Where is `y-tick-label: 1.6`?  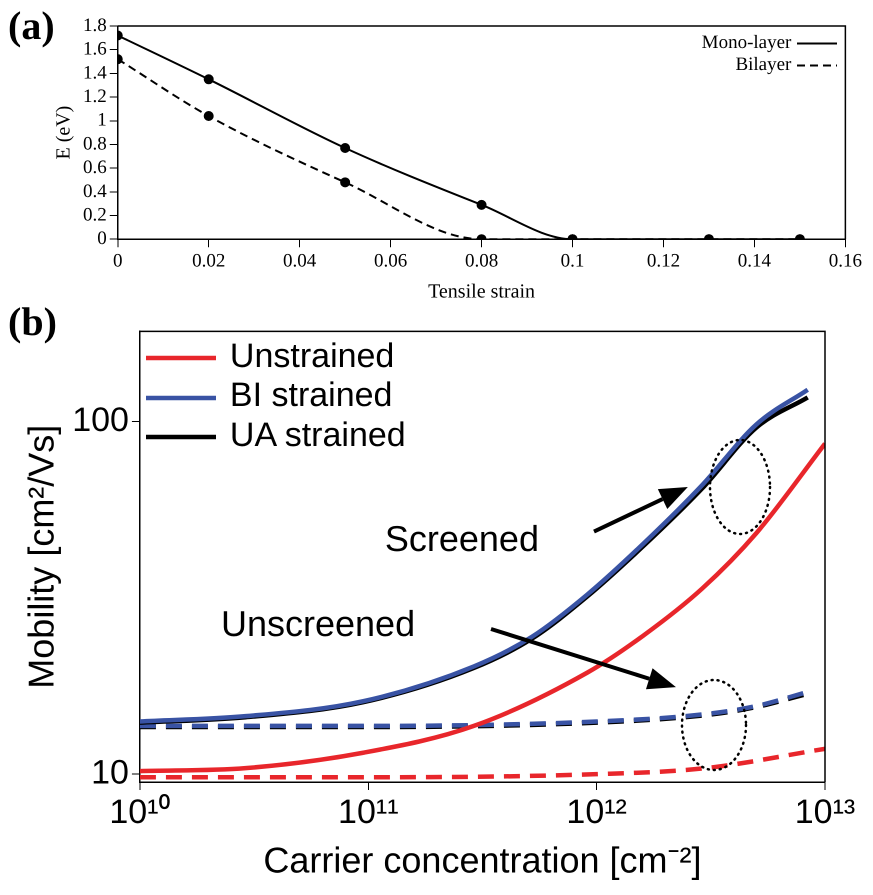 y-tick-label: 1.6 is located at coordinates (95, 49).